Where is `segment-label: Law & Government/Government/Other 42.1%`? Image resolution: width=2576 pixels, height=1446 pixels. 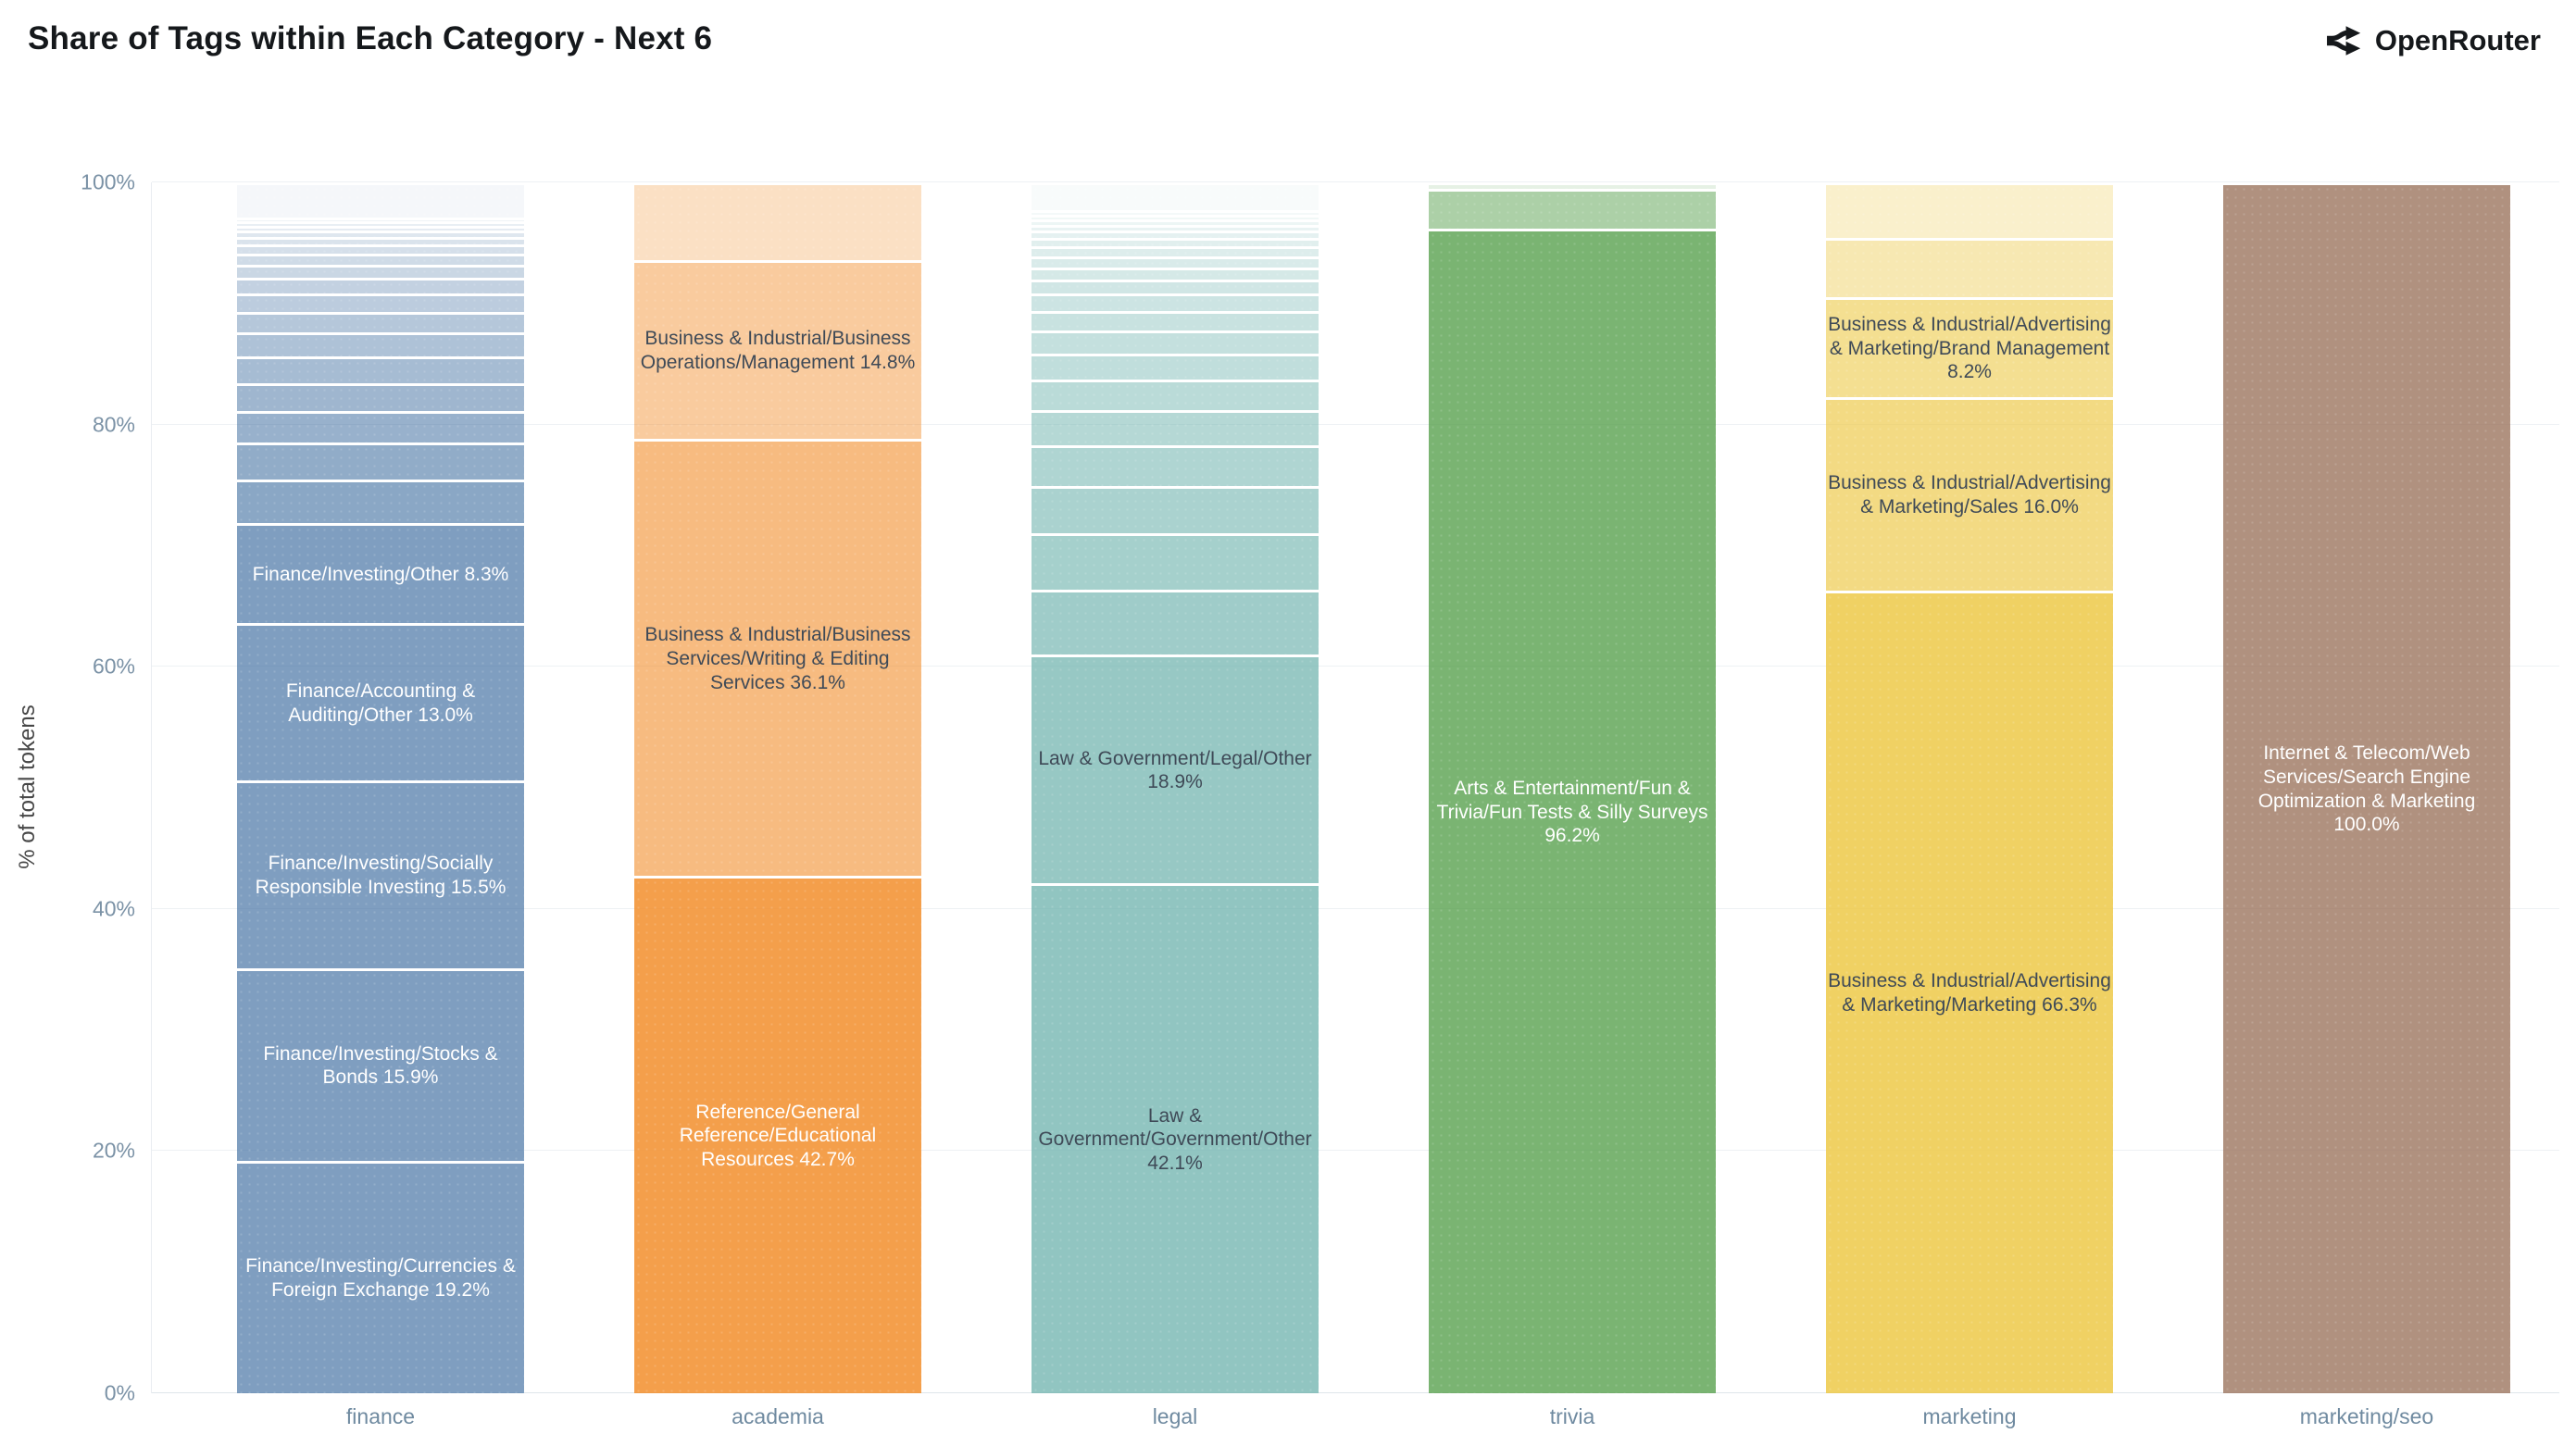 segment-label: Law & Government/Government/Other 42.1% is located at coordinates (1175, 1139).